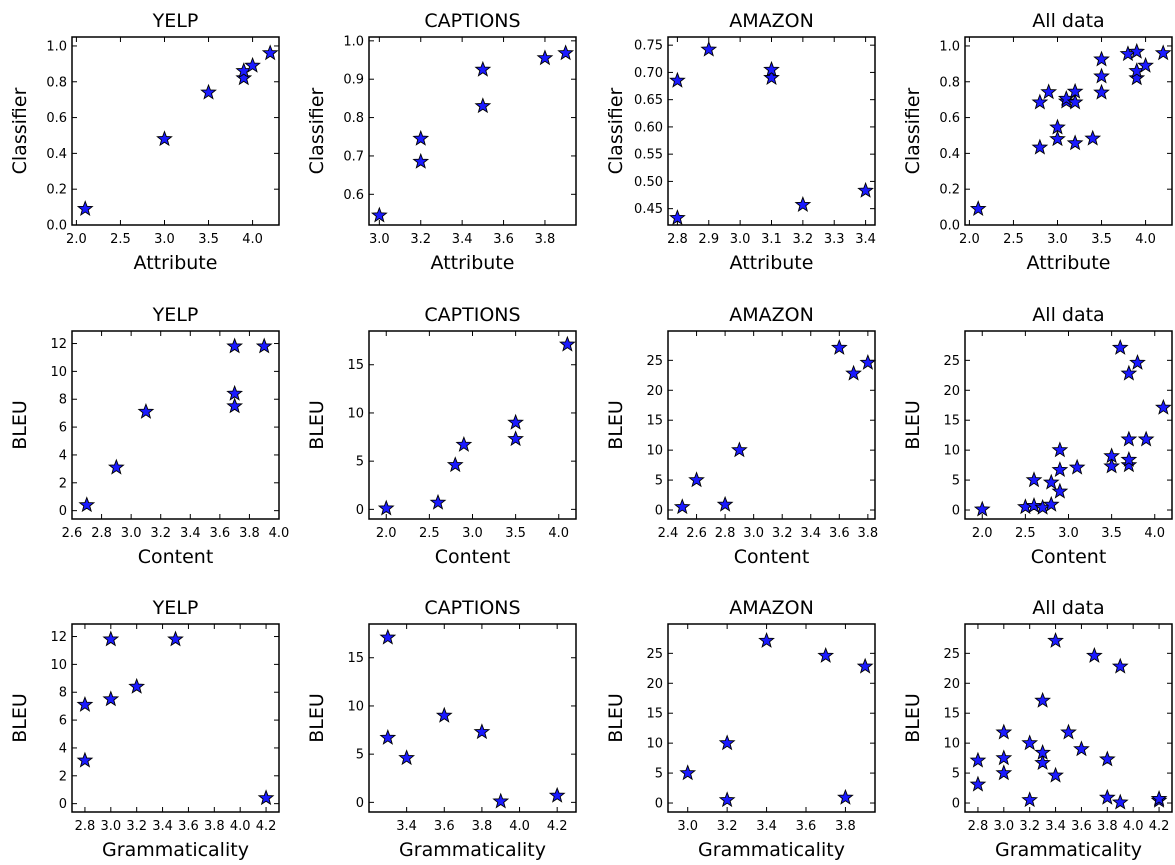 Image resolution: width=1175 pixels, height=865 pixels. What do you see at coordinates (190, 533) in the screenshot?
I see `x-tick-label: 3.4` at bounding box center [190, 533].